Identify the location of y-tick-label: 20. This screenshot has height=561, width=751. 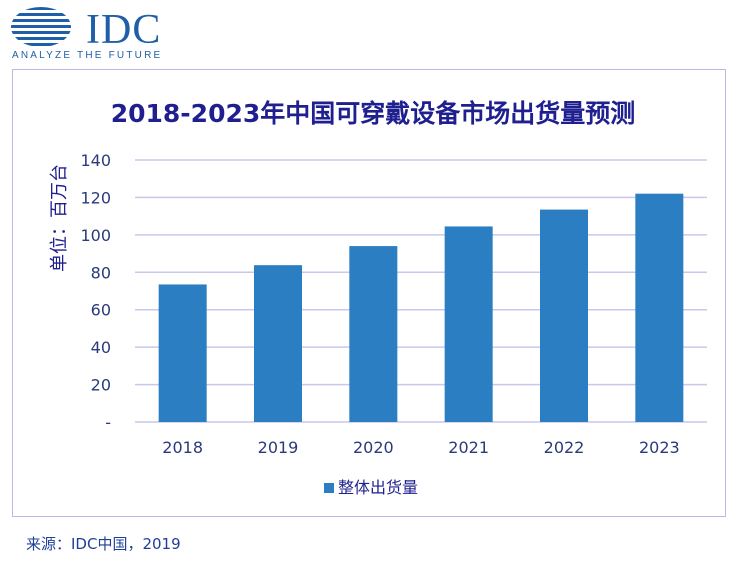
(101, 385).